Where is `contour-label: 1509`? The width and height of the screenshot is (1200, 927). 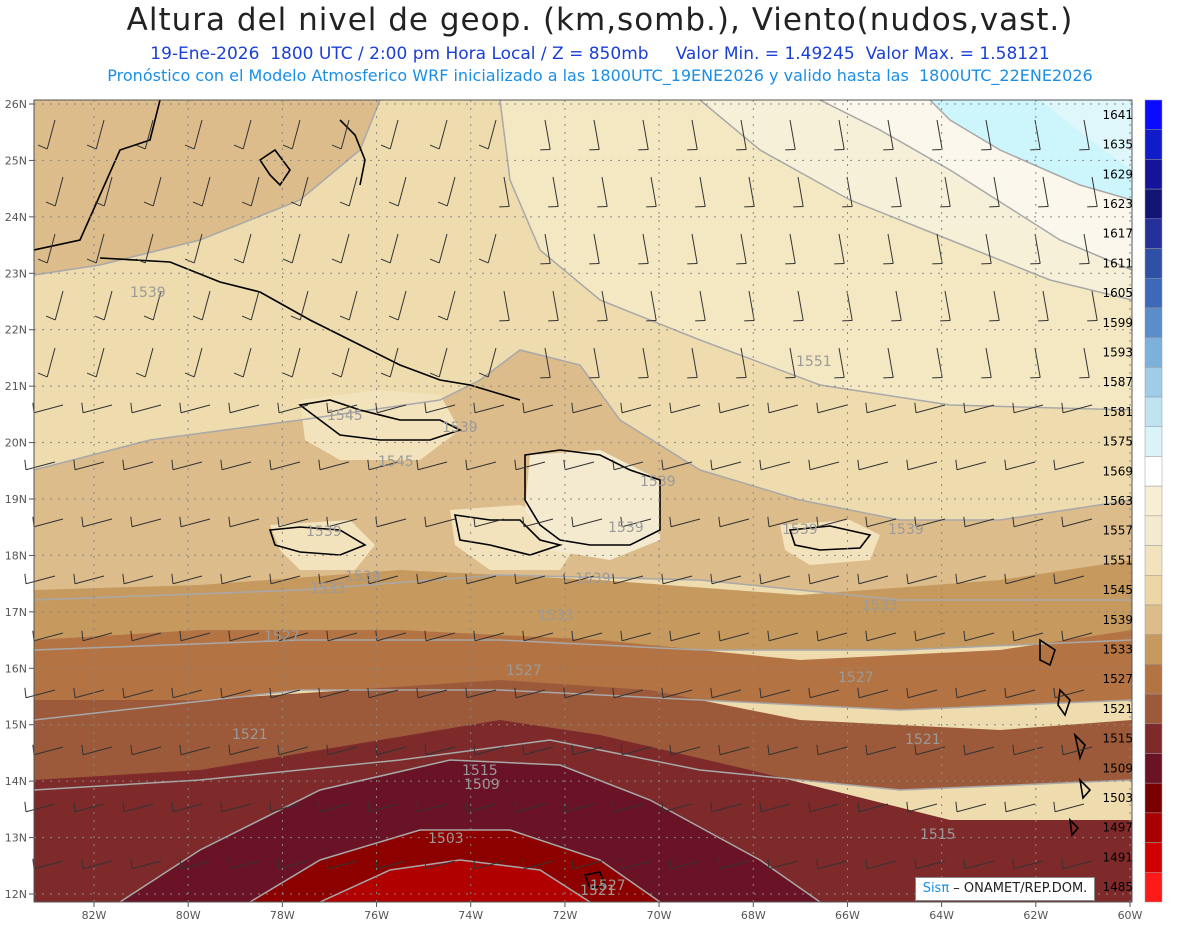
contour-label: 1509 is located at coordinates (482, 785).